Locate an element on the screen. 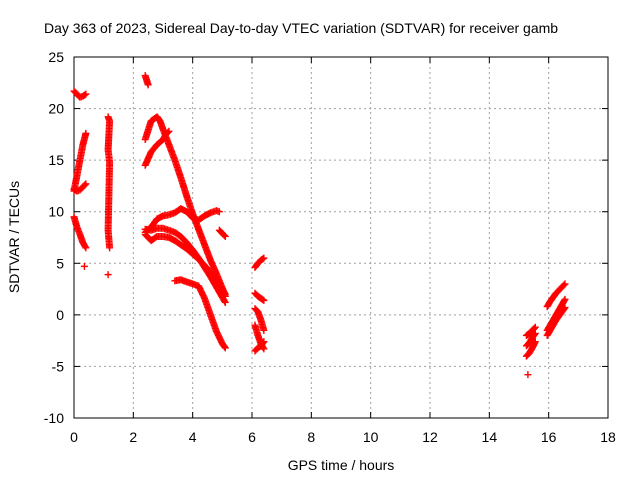 Image resolution: width=640 pixels, height=480 pixels. x-axis-label: GPS time / hours is located at coordinates (341, 465).